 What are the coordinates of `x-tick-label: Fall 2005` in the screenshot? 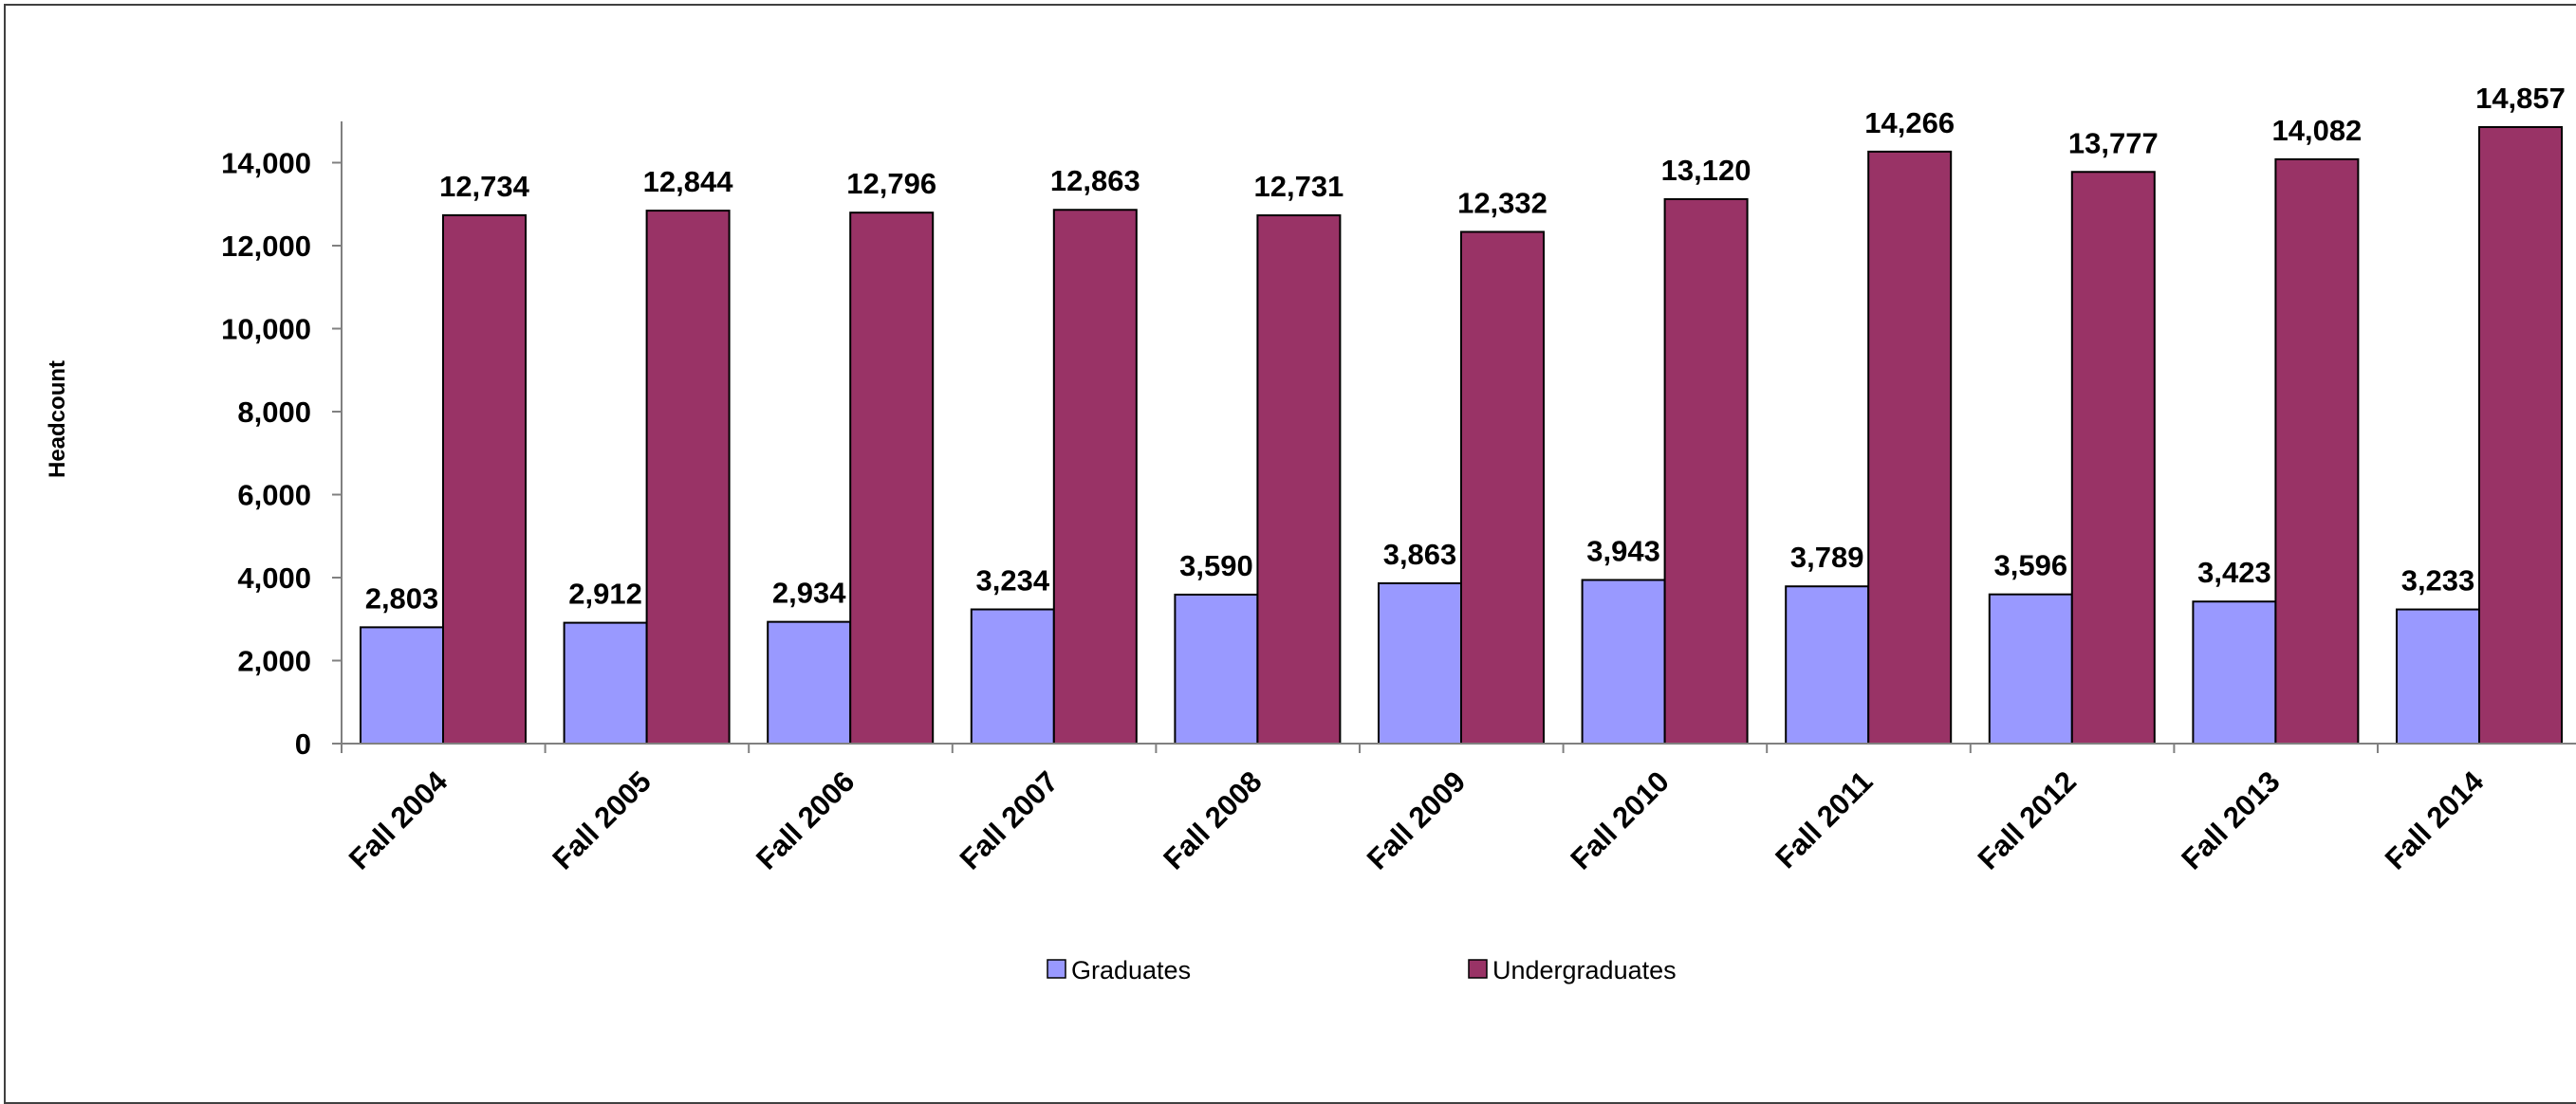 It's located at (601, 819).